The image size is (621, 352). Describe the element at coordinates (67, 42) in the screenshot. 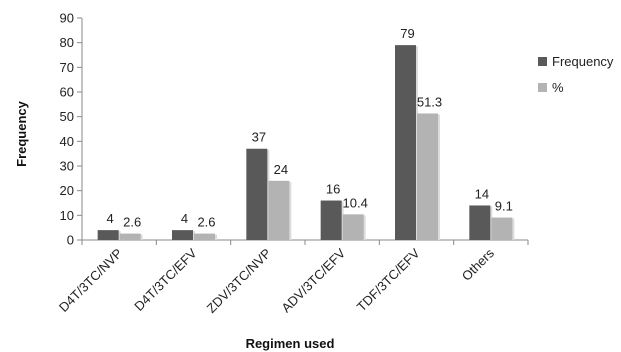

I see `y-tick-label: 80` at that location.